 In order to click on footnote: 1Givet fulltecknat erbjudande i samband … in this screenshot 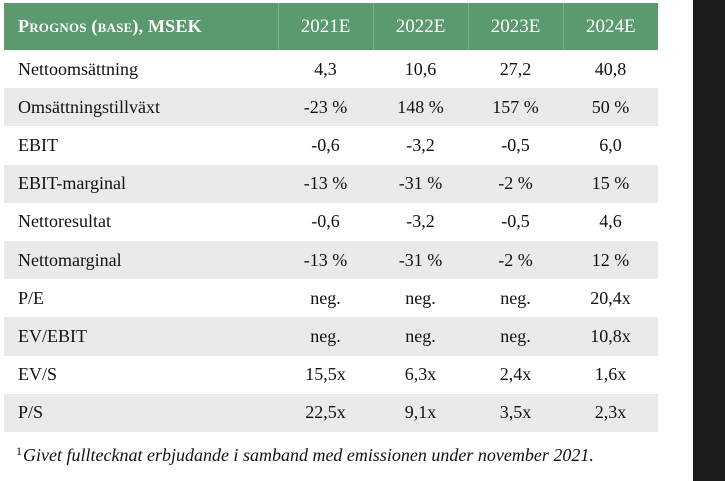, I will do `click(305, 455)`.